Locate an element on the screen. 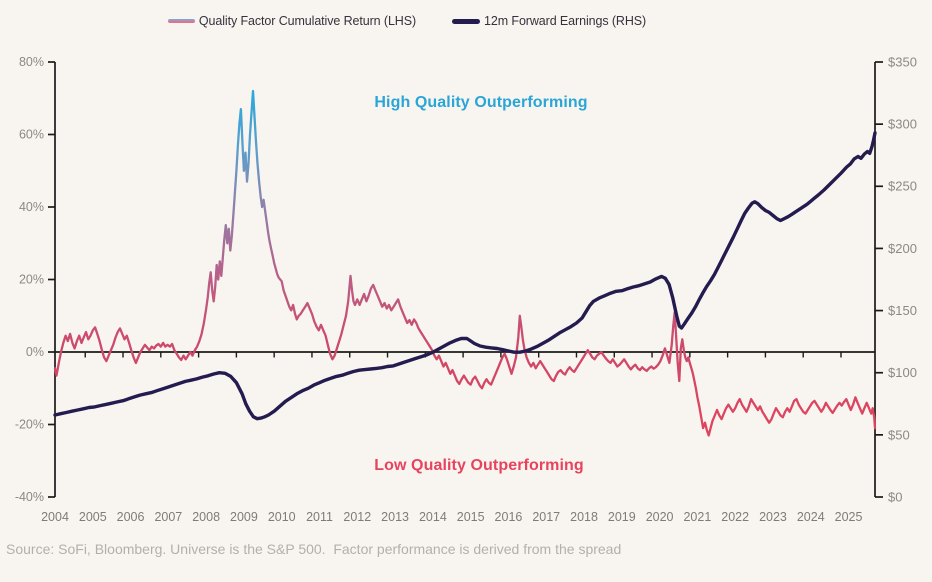  x-axis-year-label: 2004 is located at coordinates (55, 517).